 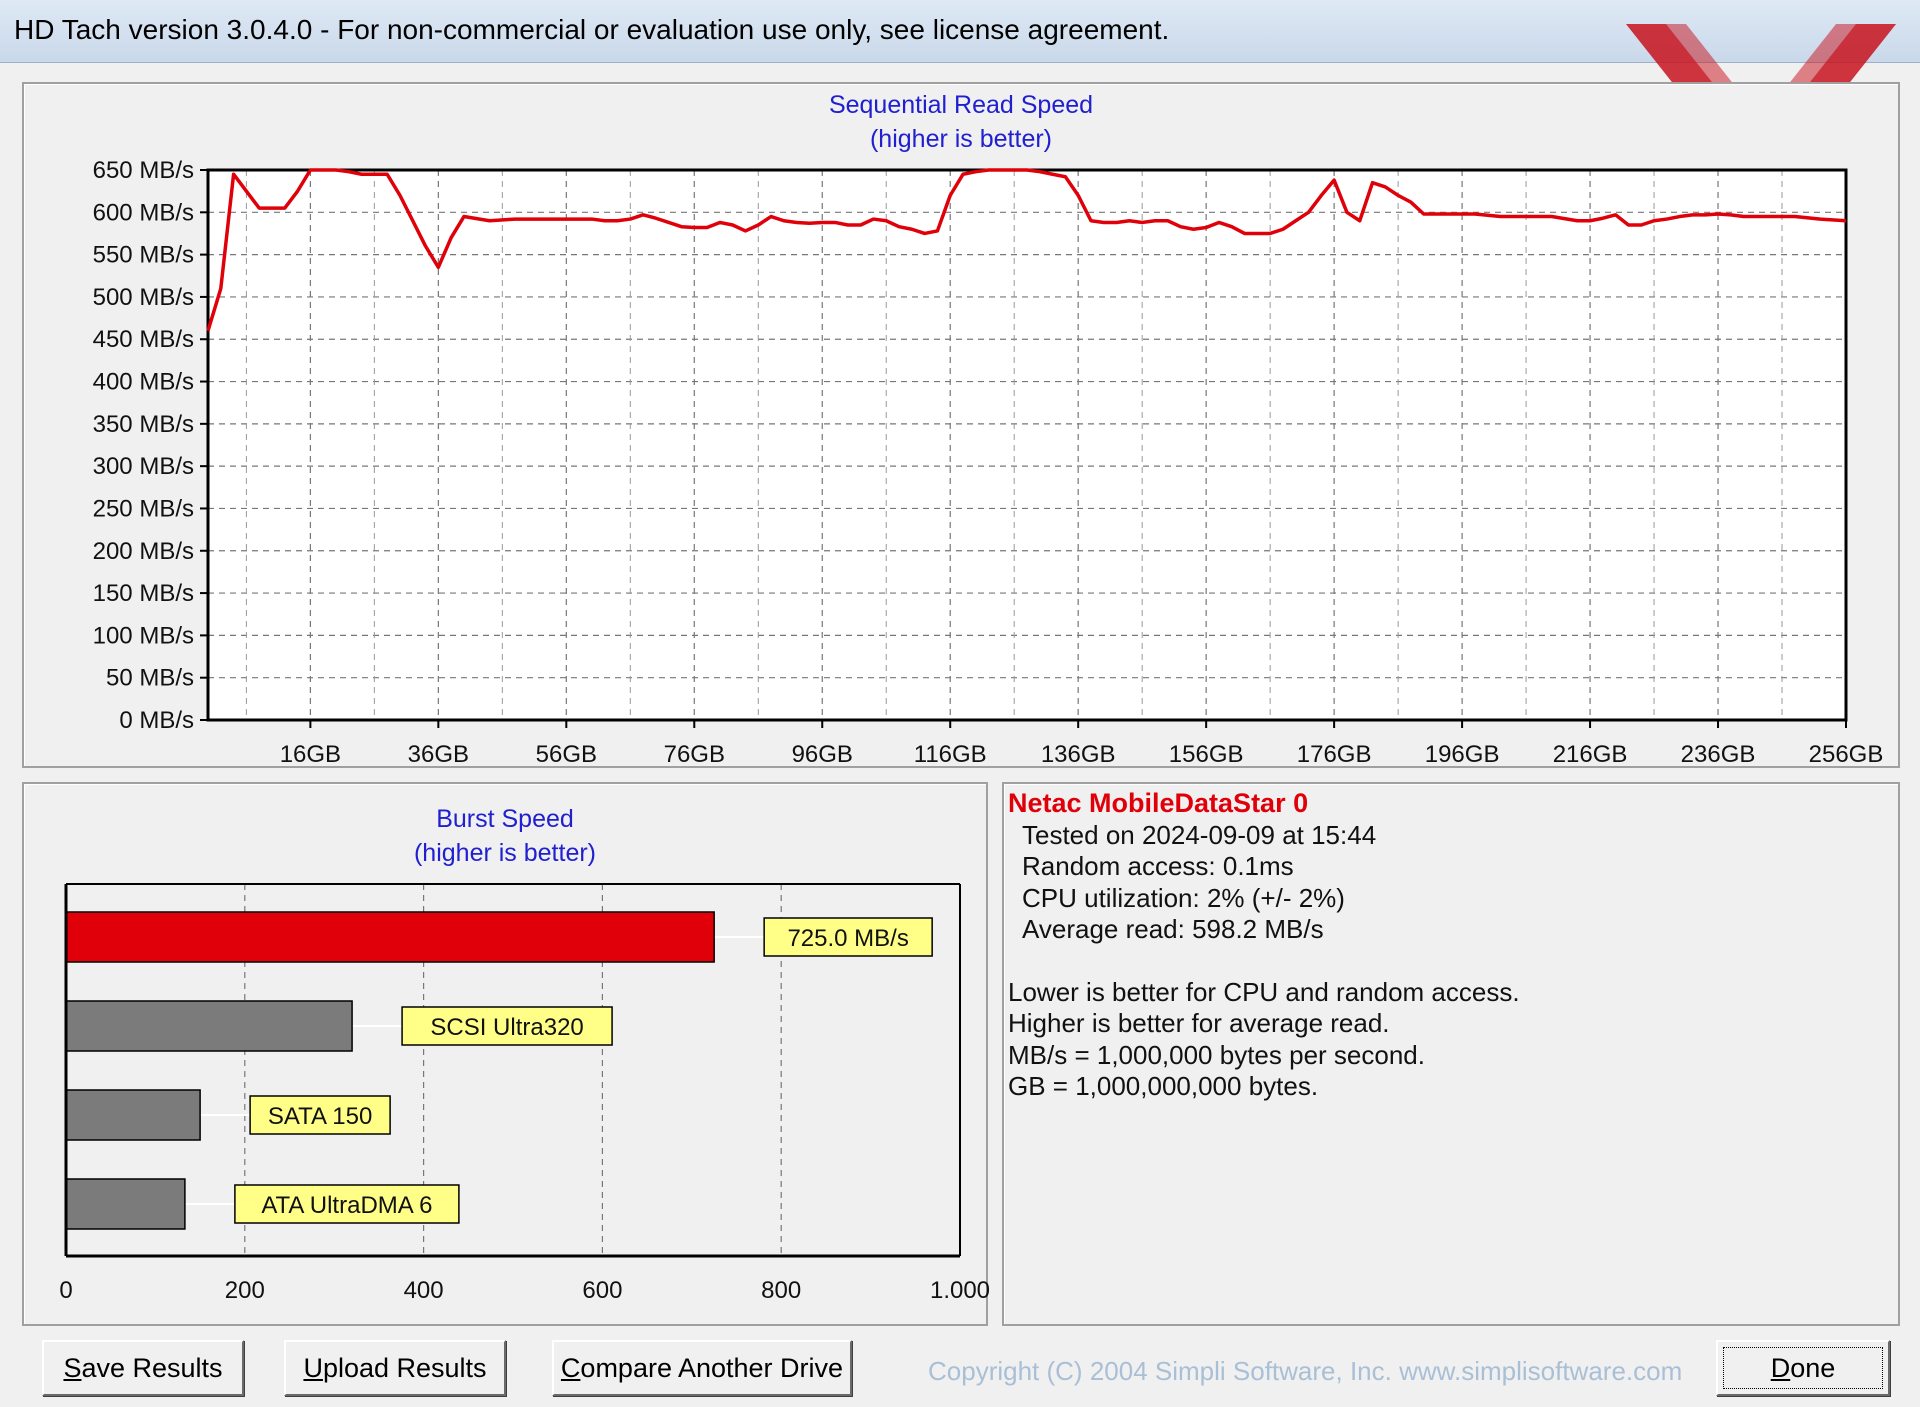 I want to click on done-mnemonic: D, so click(x=1780, y=1367).